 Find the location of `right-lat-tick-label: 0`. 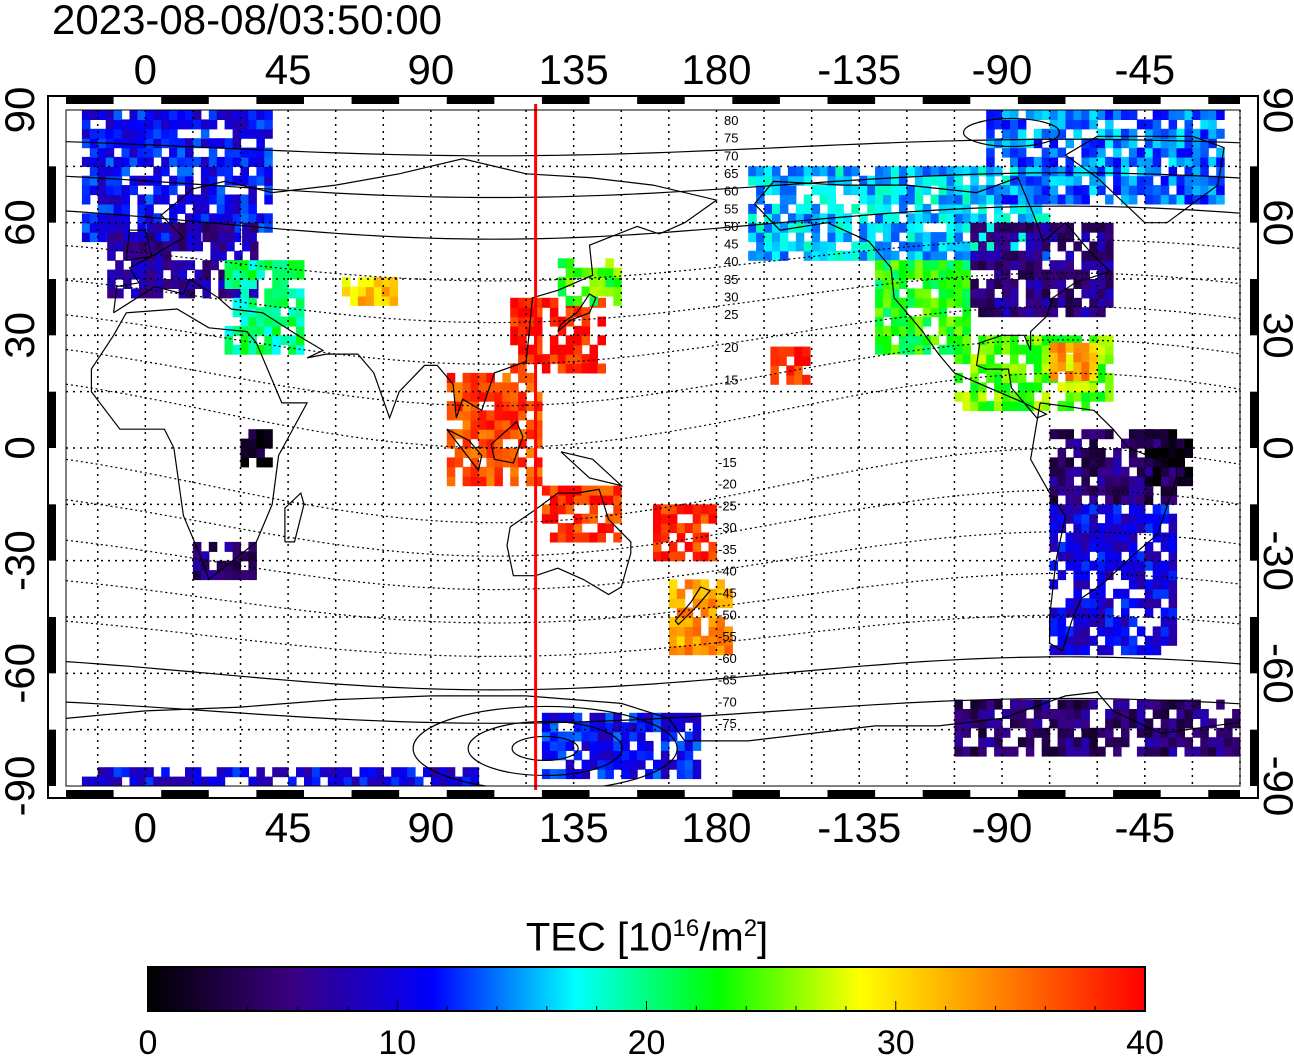

right-lat-tick-label: 0 is located at coordinates (1274, 447).